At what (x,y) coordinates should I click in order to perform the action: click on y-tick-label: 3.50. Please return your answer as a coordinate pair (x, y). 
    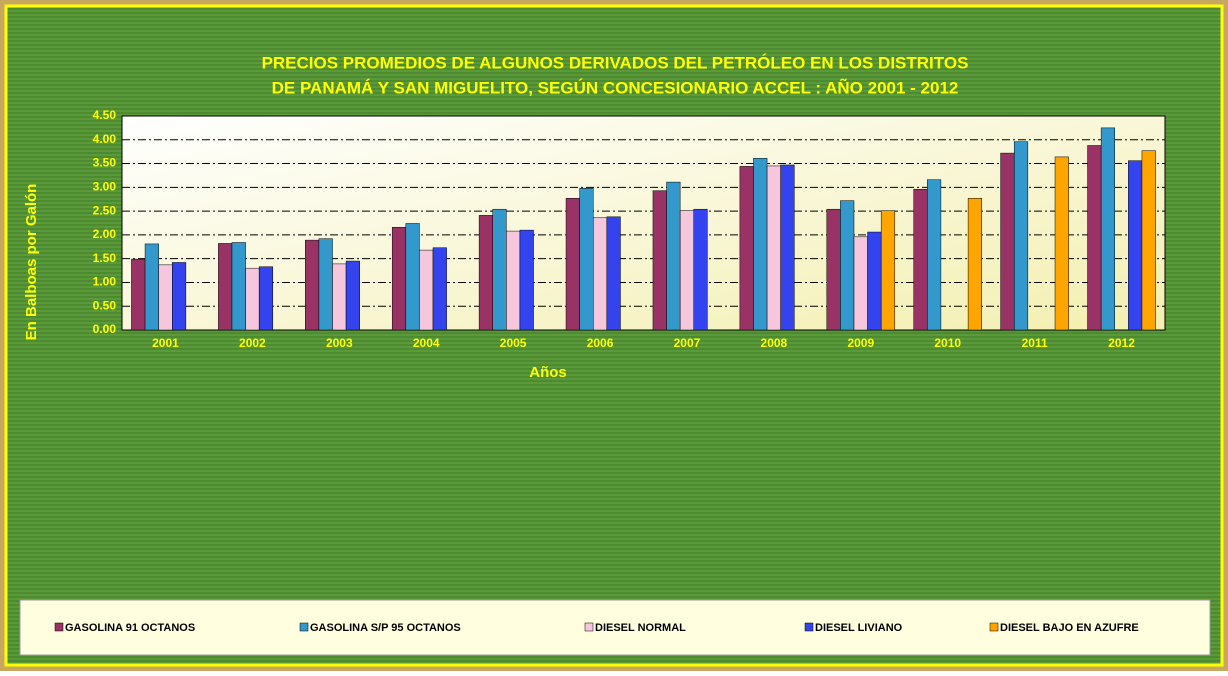
    Looking at the image, I should click on (105, 163).